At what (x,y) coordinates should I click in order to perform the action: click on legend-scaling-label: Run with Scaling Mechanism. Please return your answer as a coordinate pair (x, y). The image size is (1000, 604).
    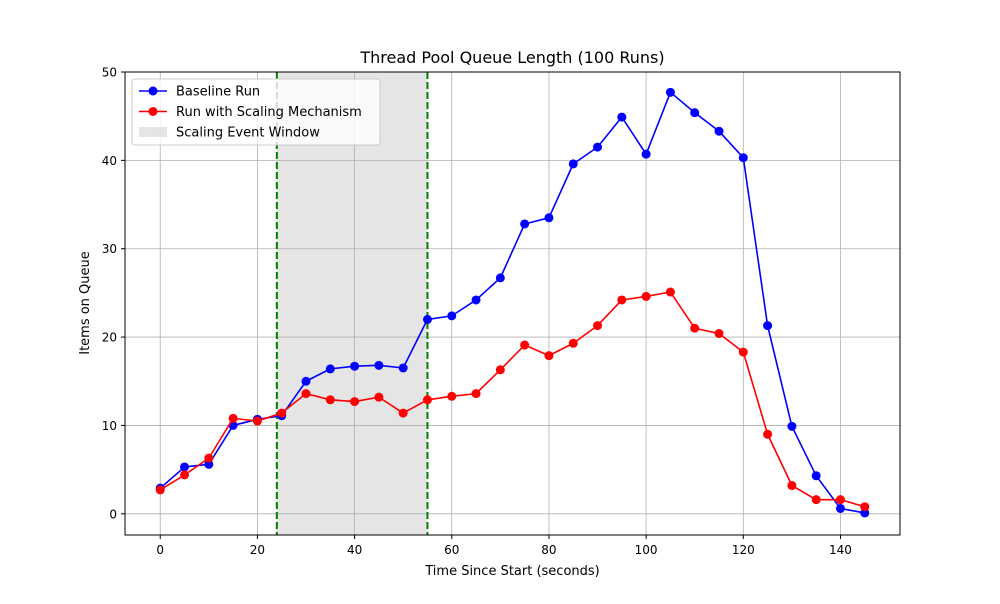
    Looking at the image, I should click on (269, 112).